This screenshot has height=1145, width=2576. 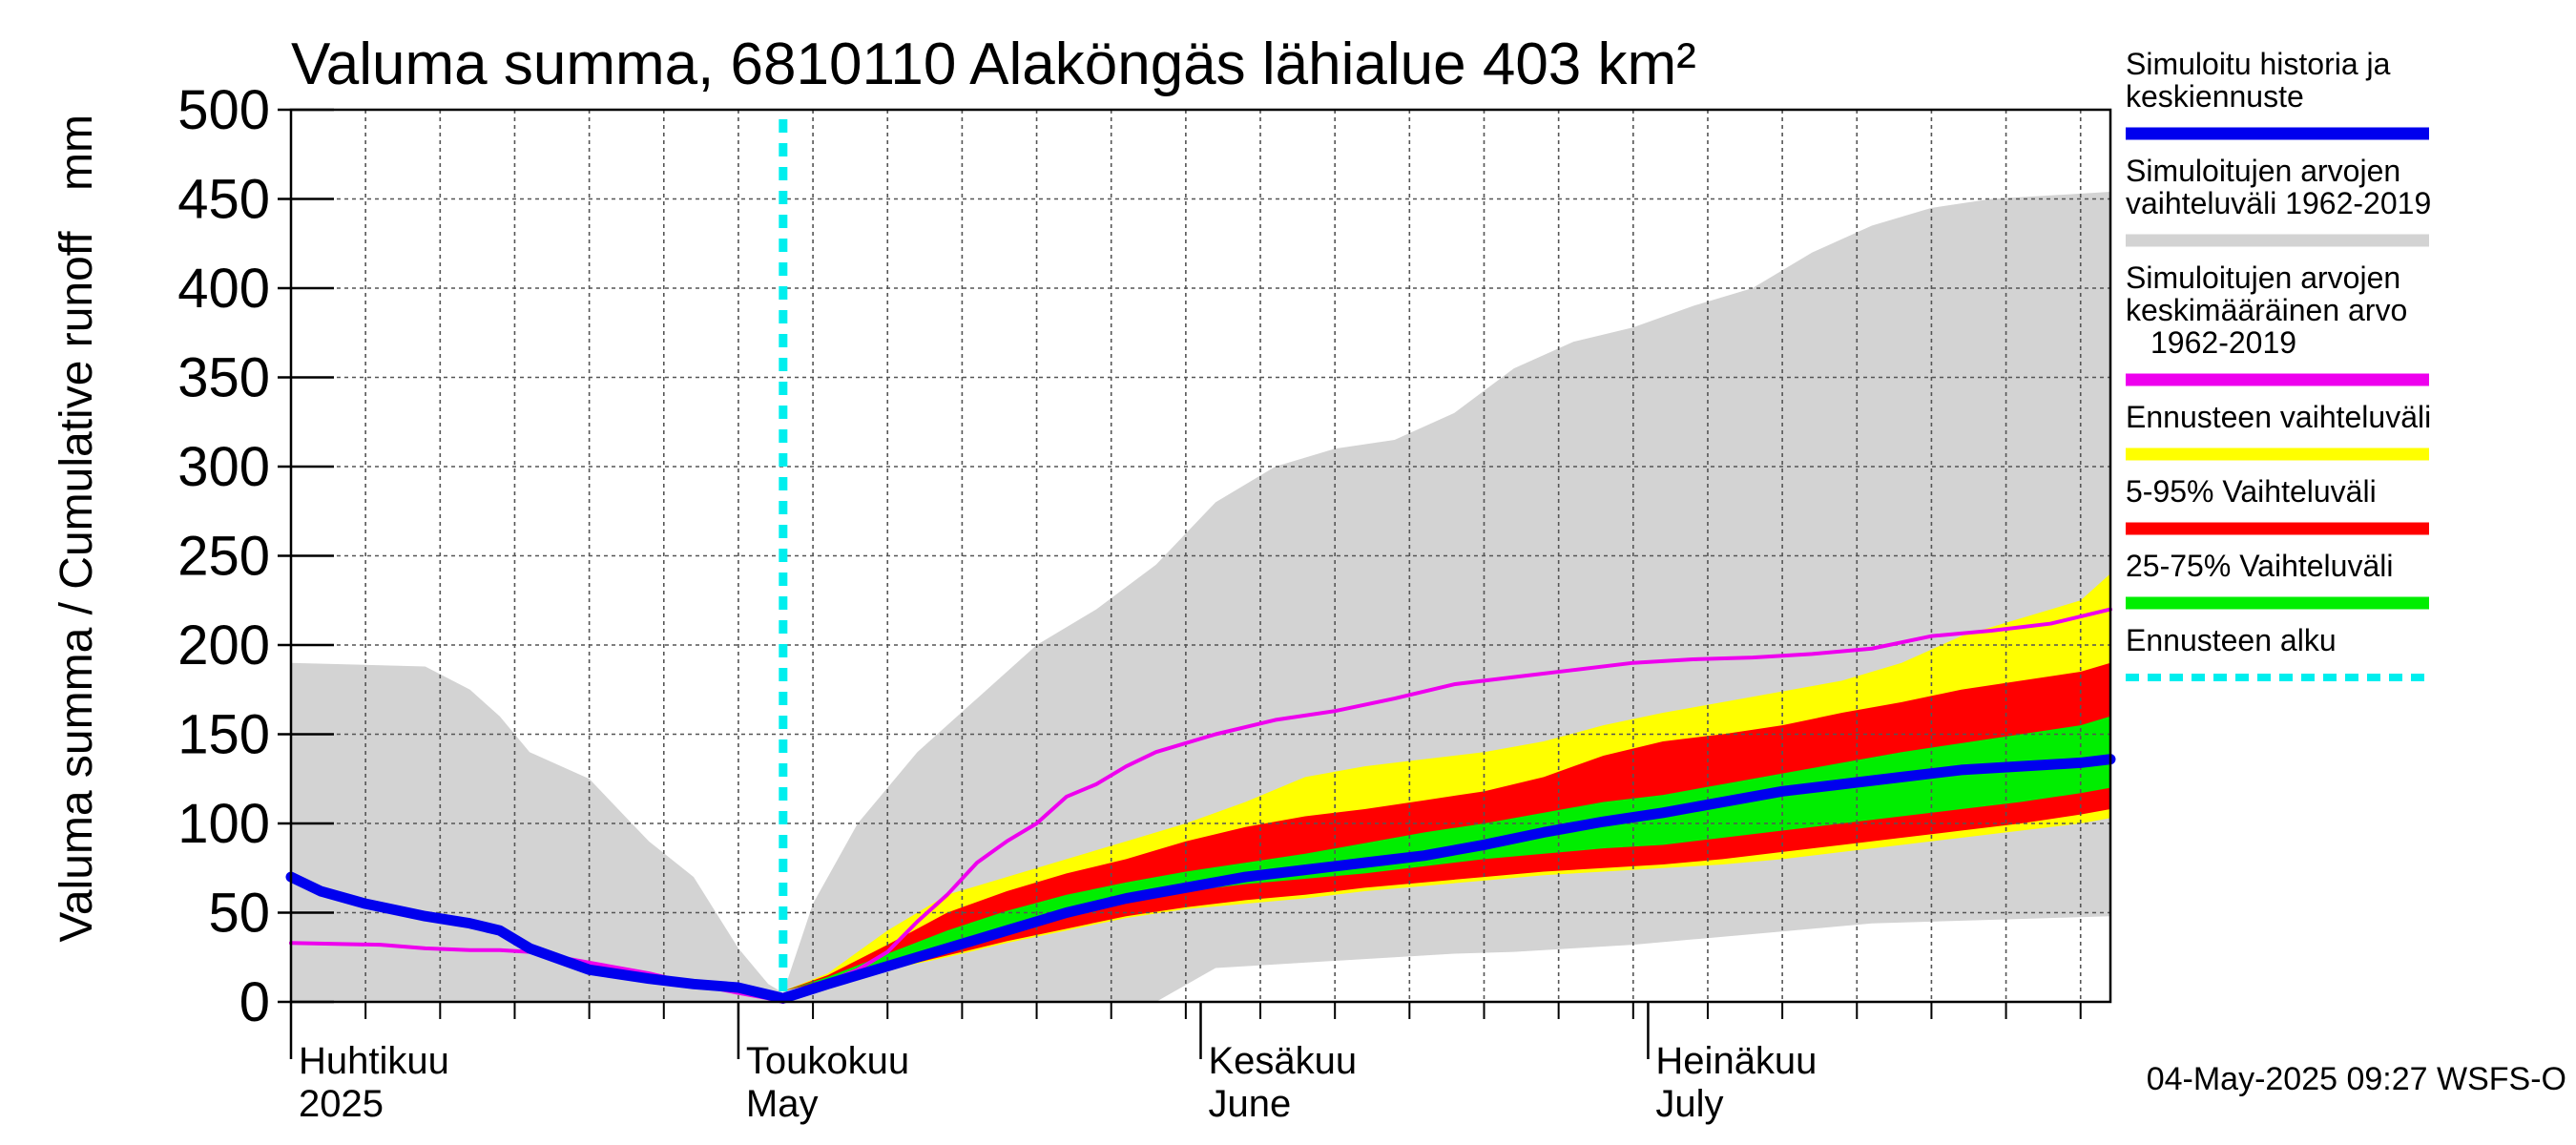 What do you see at coordinates (1446, 827) in the screenshot?
I see `band-5-95-vaihteluv-li` at bounding box center [1446, 827].